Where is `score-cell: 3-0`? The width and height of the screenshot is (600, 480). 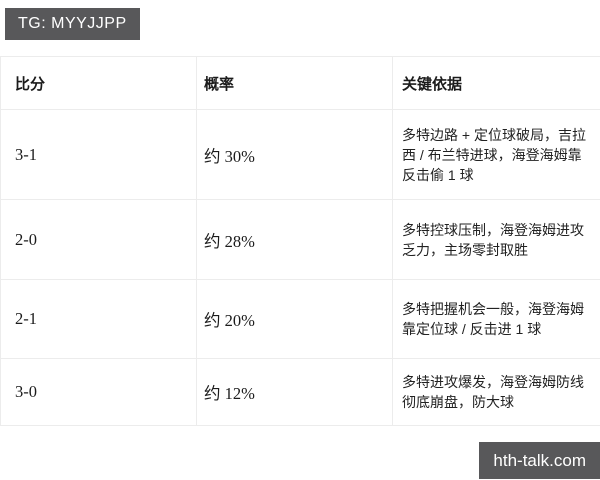 score-cell: 3-0 is located at coordinates (98, 392).